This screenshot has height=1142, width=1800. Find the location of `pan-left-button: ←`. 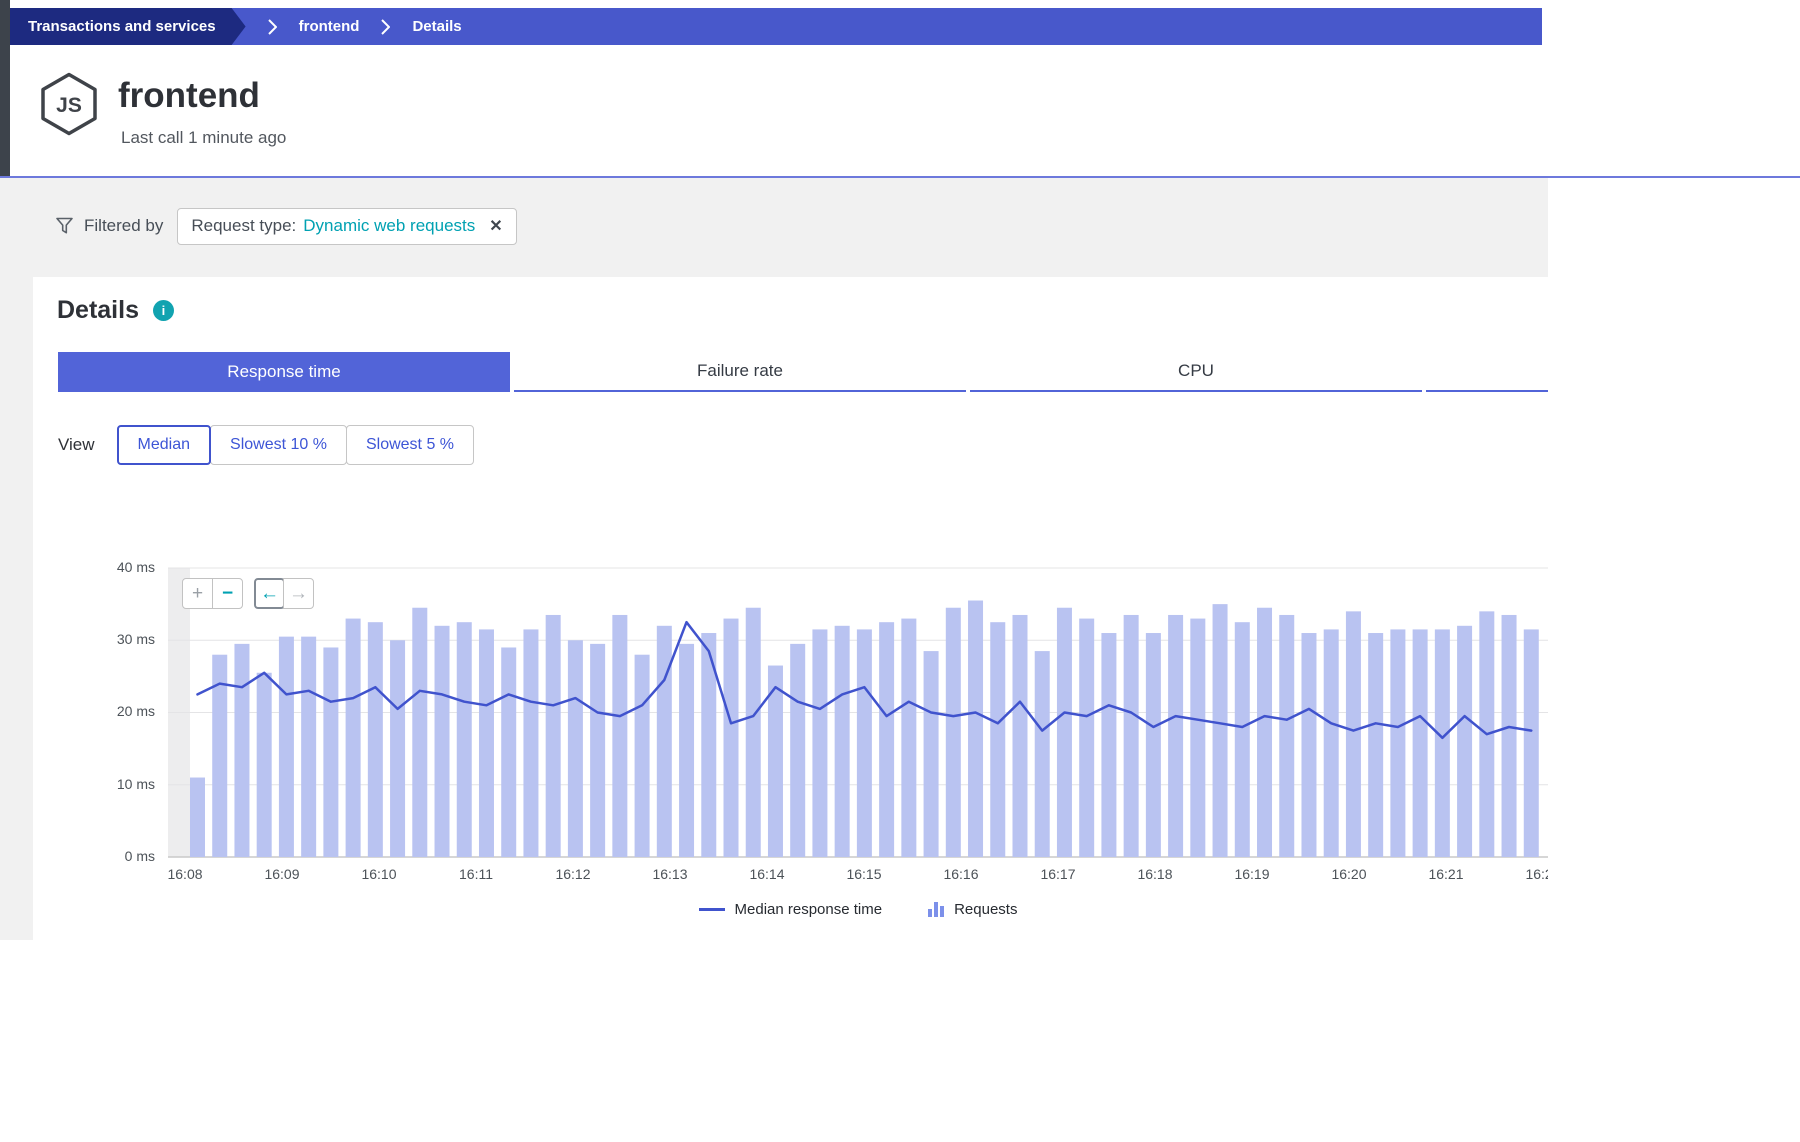

pan-left-button: ← is located at coordinates (269, 593).